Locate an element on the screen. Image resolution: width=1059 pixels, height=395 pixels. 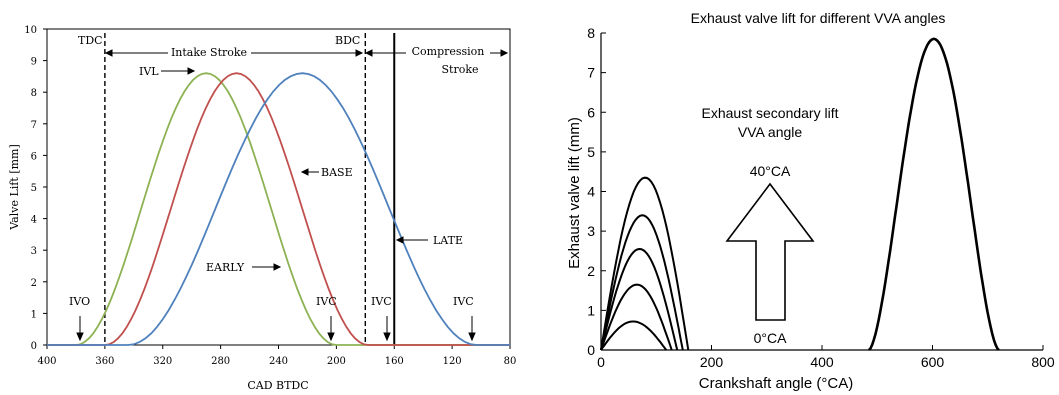
base-arrow is located at coordinates (309, 172).